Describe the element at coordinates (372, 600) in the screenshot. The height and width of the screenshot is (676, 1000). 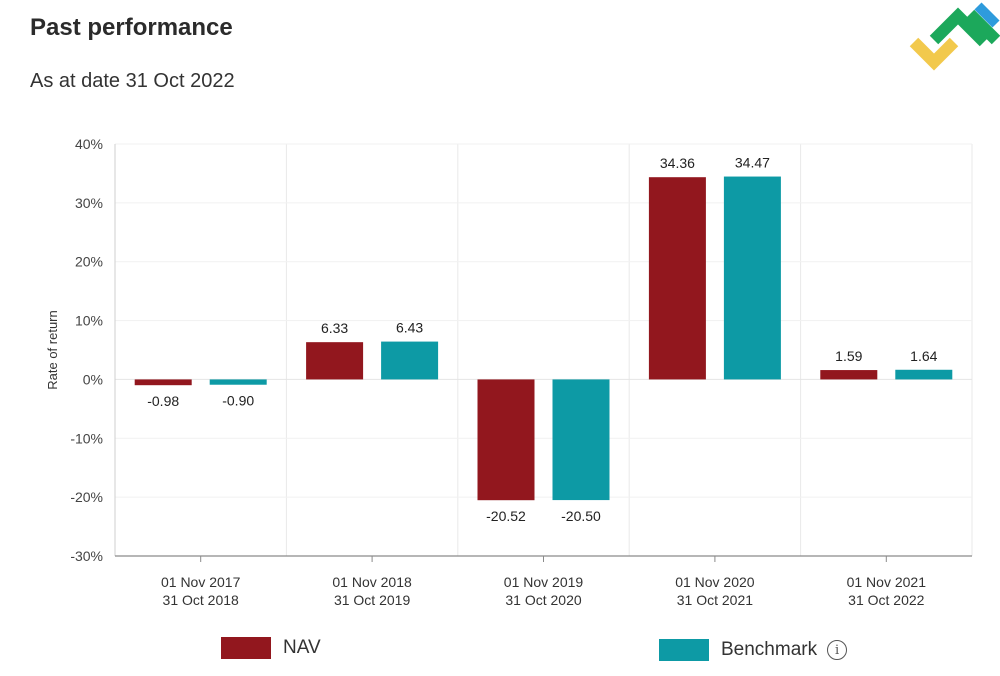
I see `x-tick-label: 31 Oct 2019` at that location.